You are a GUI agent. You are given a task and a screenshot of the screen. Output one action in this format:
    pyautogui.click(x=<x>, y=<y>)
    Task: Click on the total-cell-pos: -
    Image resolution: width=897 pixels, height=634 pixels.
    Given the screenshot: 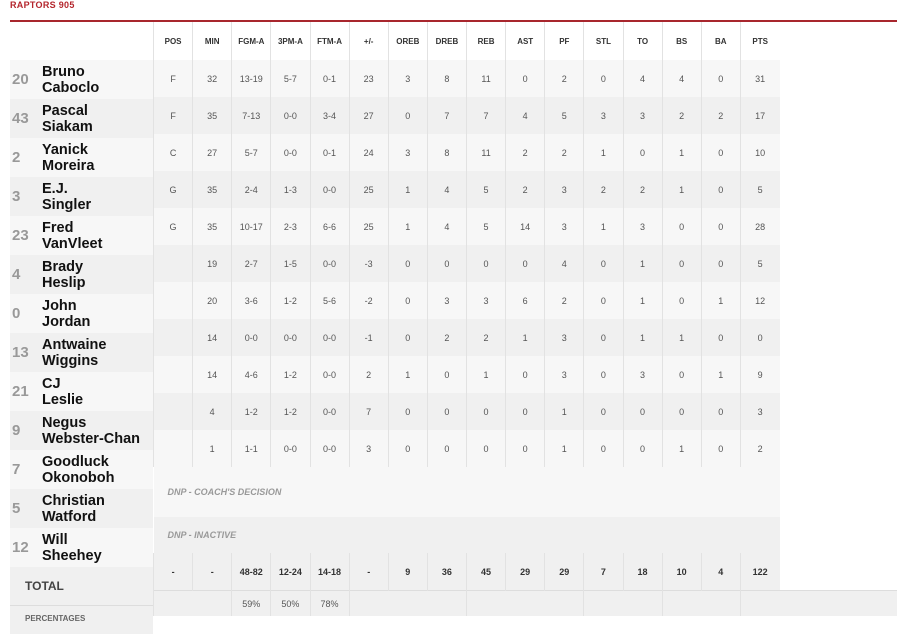 What is the action you would take?
    pyautogui.click(x=173, y=572)
    